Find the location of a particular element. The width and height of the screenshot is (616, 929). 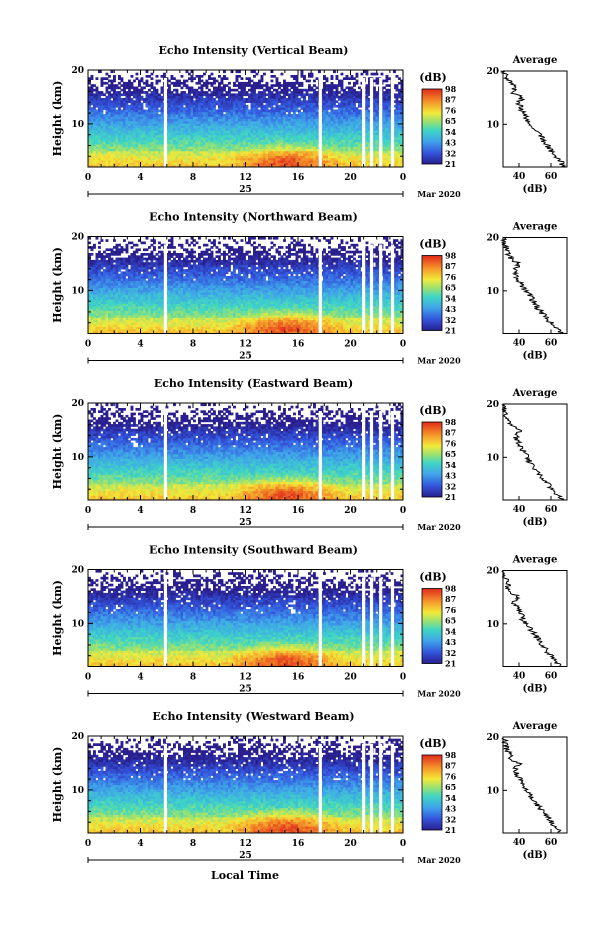

data-gap is located at coordinates (320, 122).